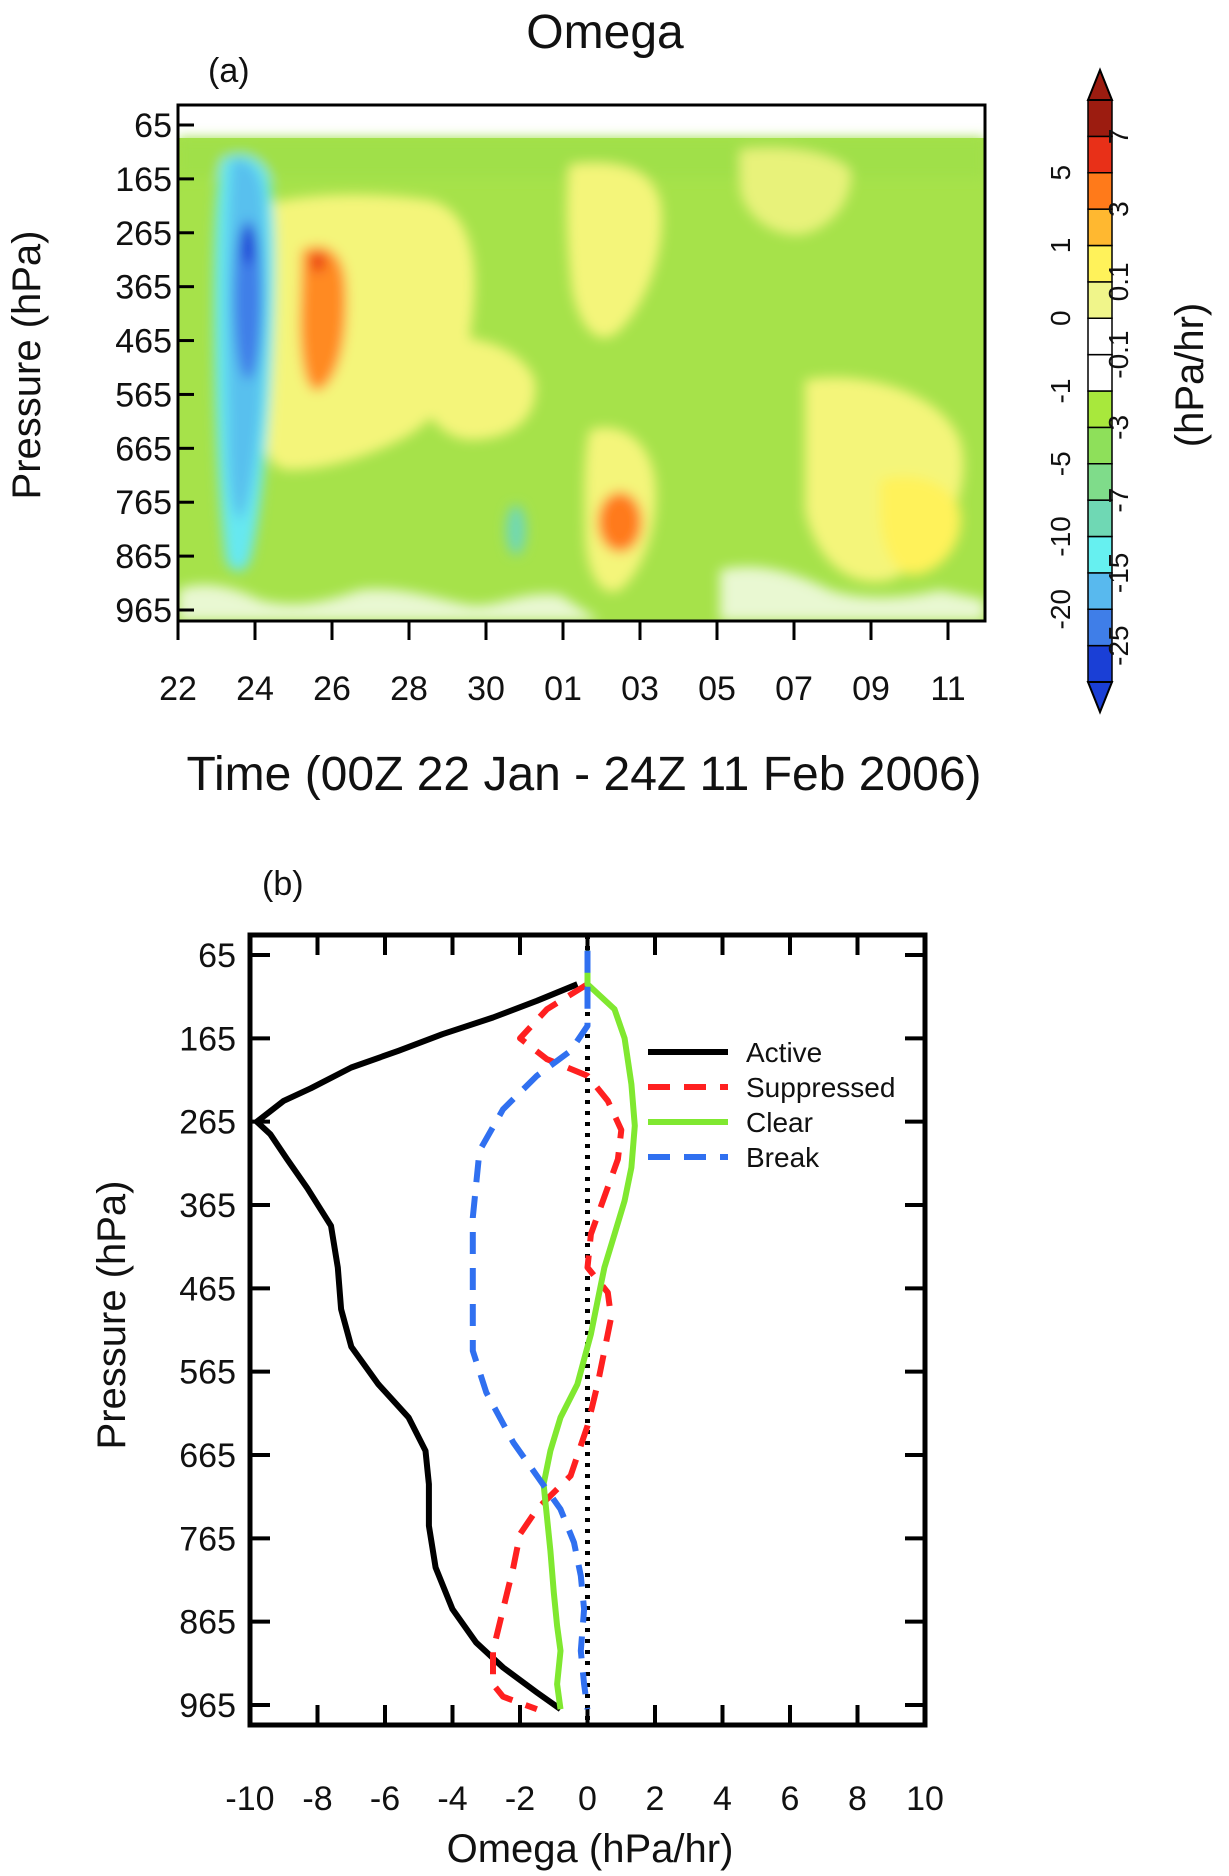 This screenshot has height=1876, width=1229. Describe the element at coordinates (605, 32) in the screenshot. I see `chart-title-a: Omega` at that location.